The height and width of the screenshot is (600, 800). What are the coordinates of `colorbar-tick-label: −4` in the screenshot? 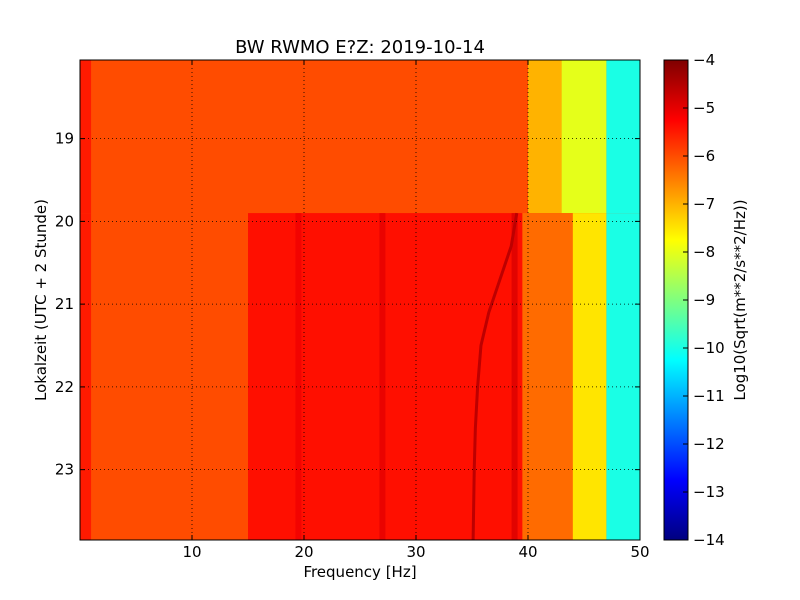 It's located at (704, 60).